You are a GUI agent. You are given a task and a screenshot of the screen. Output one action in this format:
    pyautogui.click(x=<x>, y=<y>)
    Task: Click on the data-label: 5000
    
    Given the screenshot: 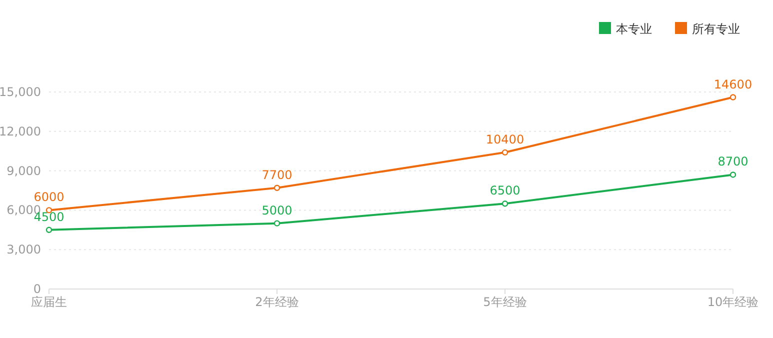 What is the action you would take?
    pyautogui.click(x=277, y=210)
    